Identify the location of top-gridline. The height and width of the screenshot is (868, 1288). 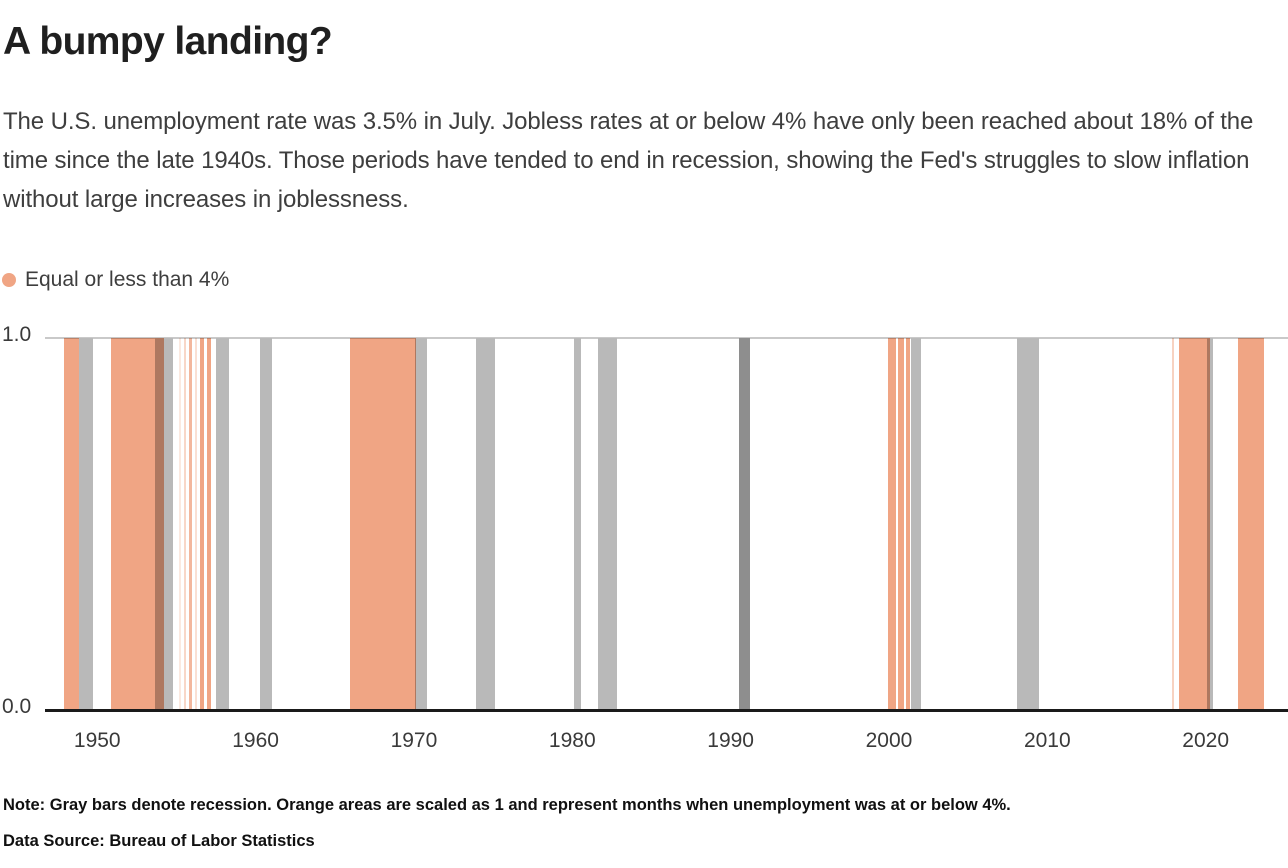
(666, 338).